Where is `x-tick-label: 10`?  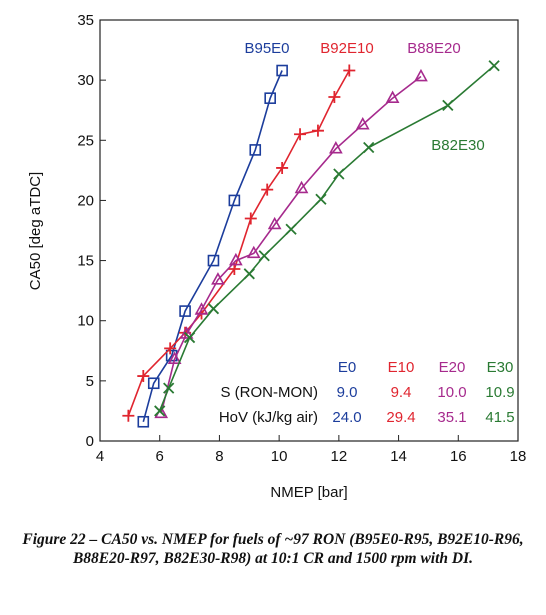 x-tick-label: 10 is located at coordinates (279, 456).